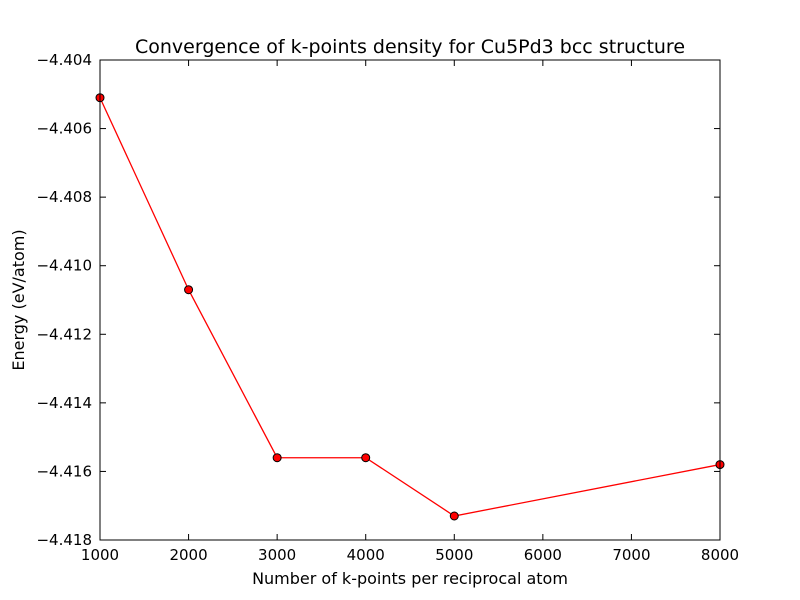 The image size is (800, 600). Describe the element at coordinates (720, 555) in the screenshot. I see `x-tick-label: 8000` at that location.